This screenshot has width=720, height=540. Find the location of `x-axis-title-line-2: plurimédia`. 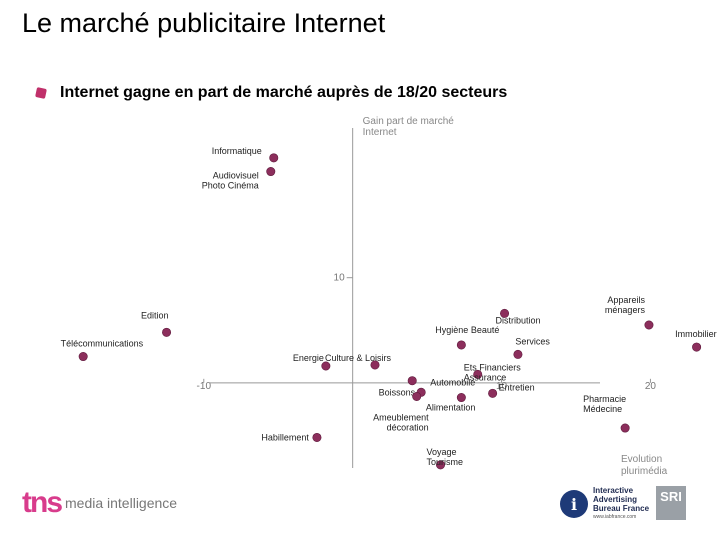

x-axis-title-line-2: plurimédia is located at coordinates (644, 471).